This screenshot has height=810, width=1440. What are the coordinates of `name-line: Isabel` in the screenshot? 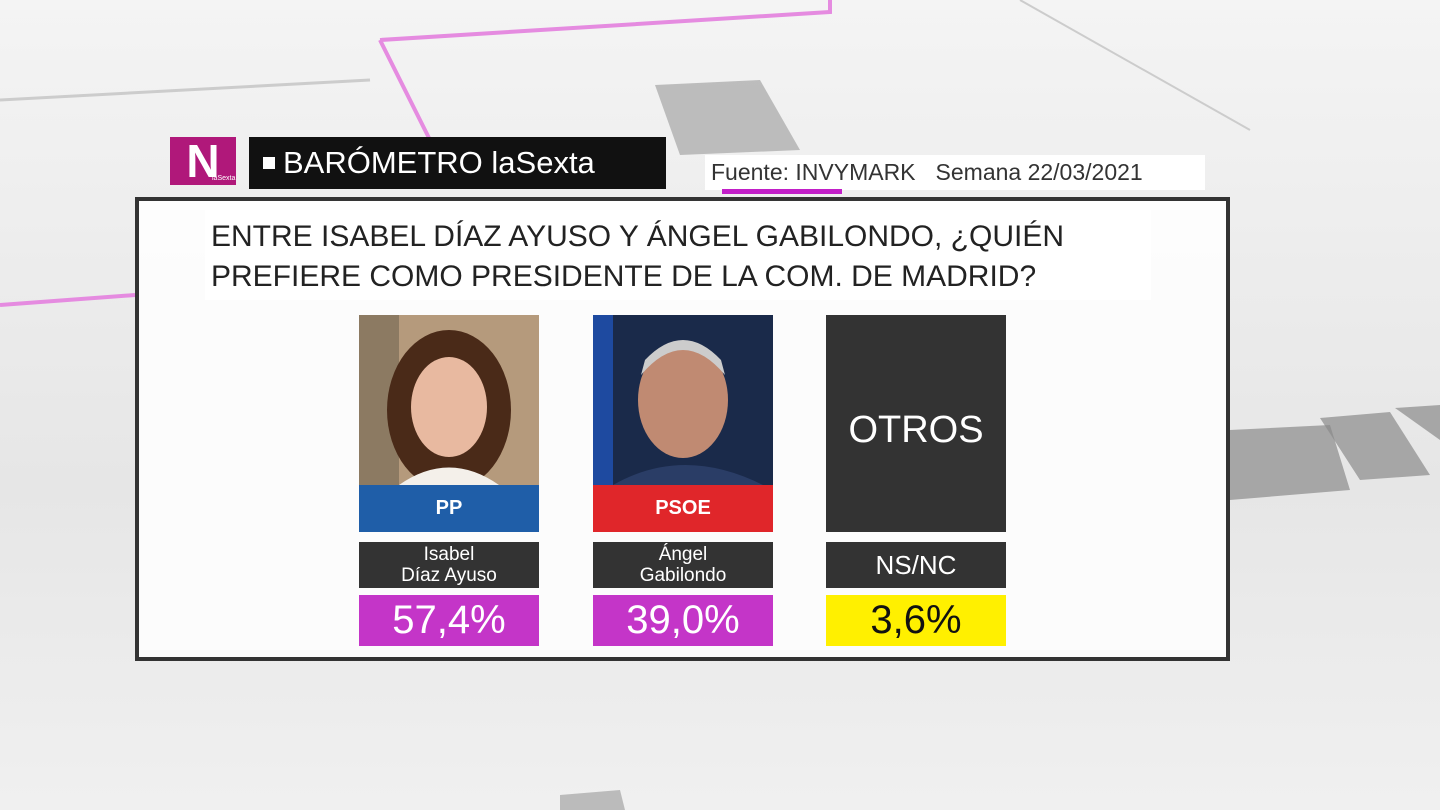 It's located at (449, 554).